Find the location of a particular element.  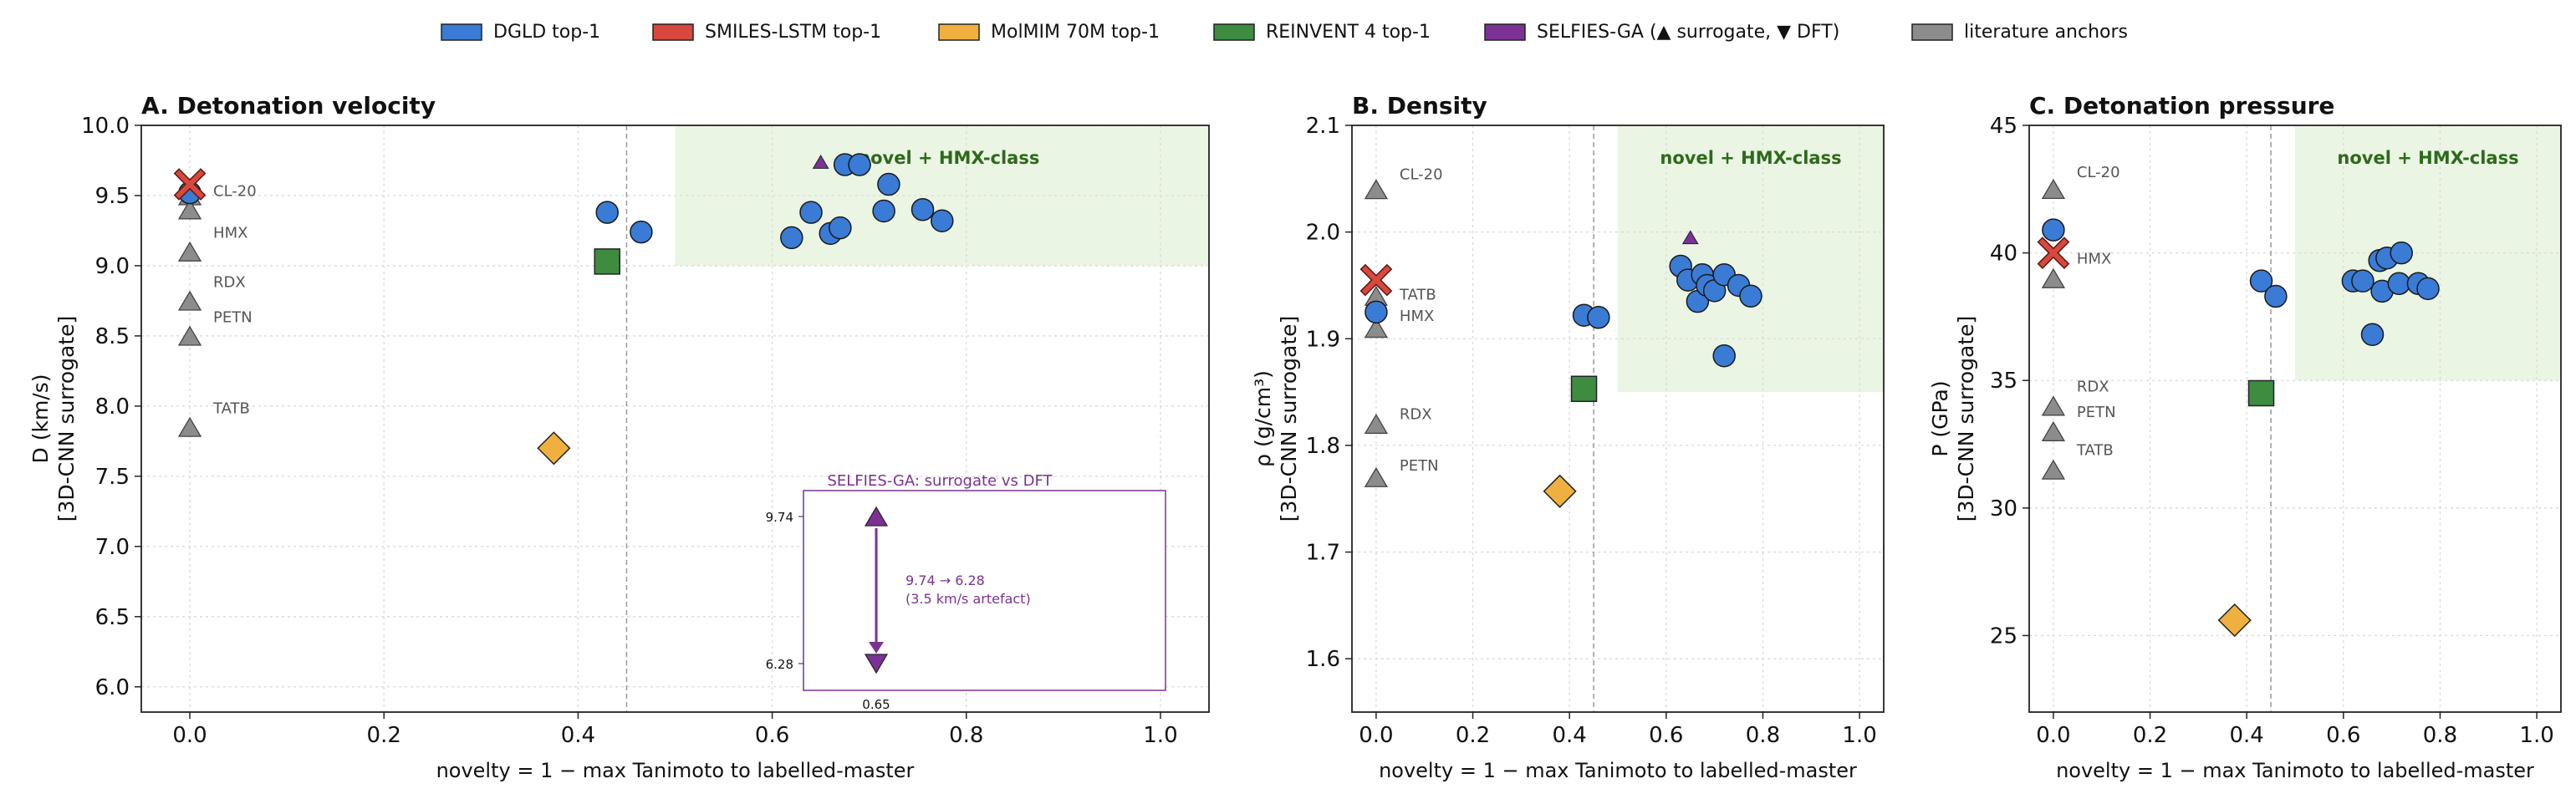

anchor-label: CL-20 is located at coordinates (1421, 174).